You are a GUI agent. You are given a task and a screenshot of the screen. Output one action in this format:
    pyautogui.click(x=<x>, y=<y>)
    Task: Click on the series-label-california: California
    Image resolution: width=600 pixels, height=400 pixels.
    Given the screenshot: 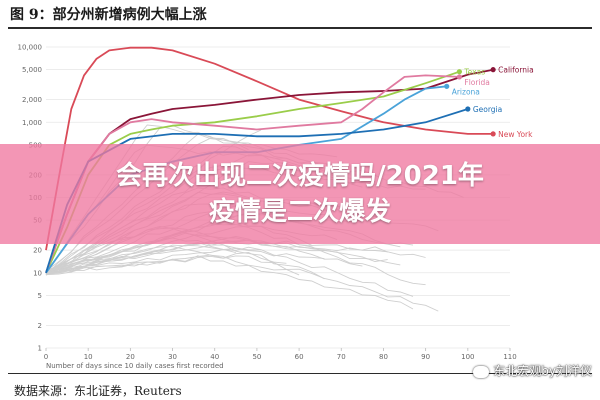 What is the action you would take?
    pyautogui.click(x=516, y=70)
    